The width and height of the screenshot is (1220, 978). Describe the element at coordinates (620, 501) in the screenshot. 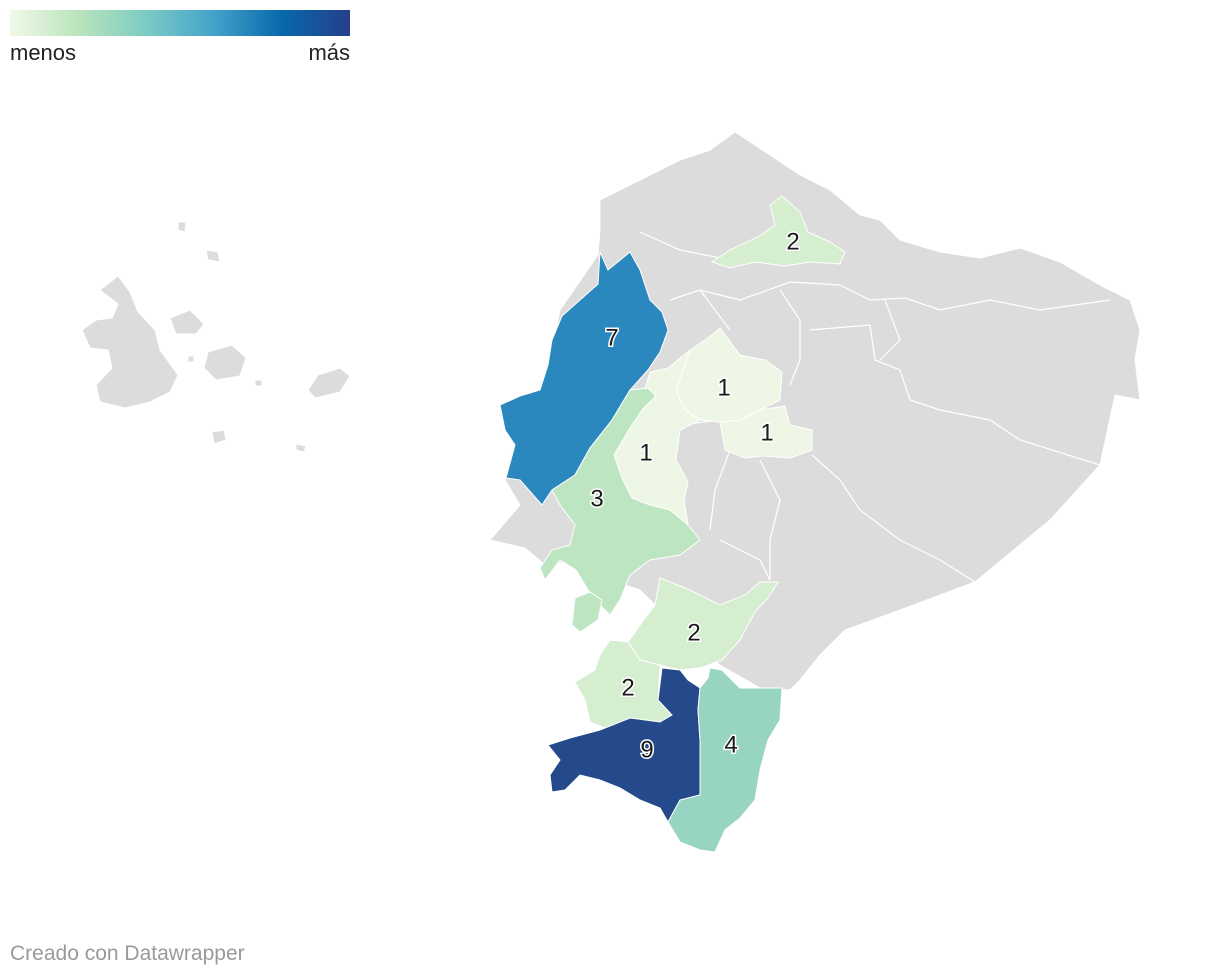

I see `region-los-rios` at that location.